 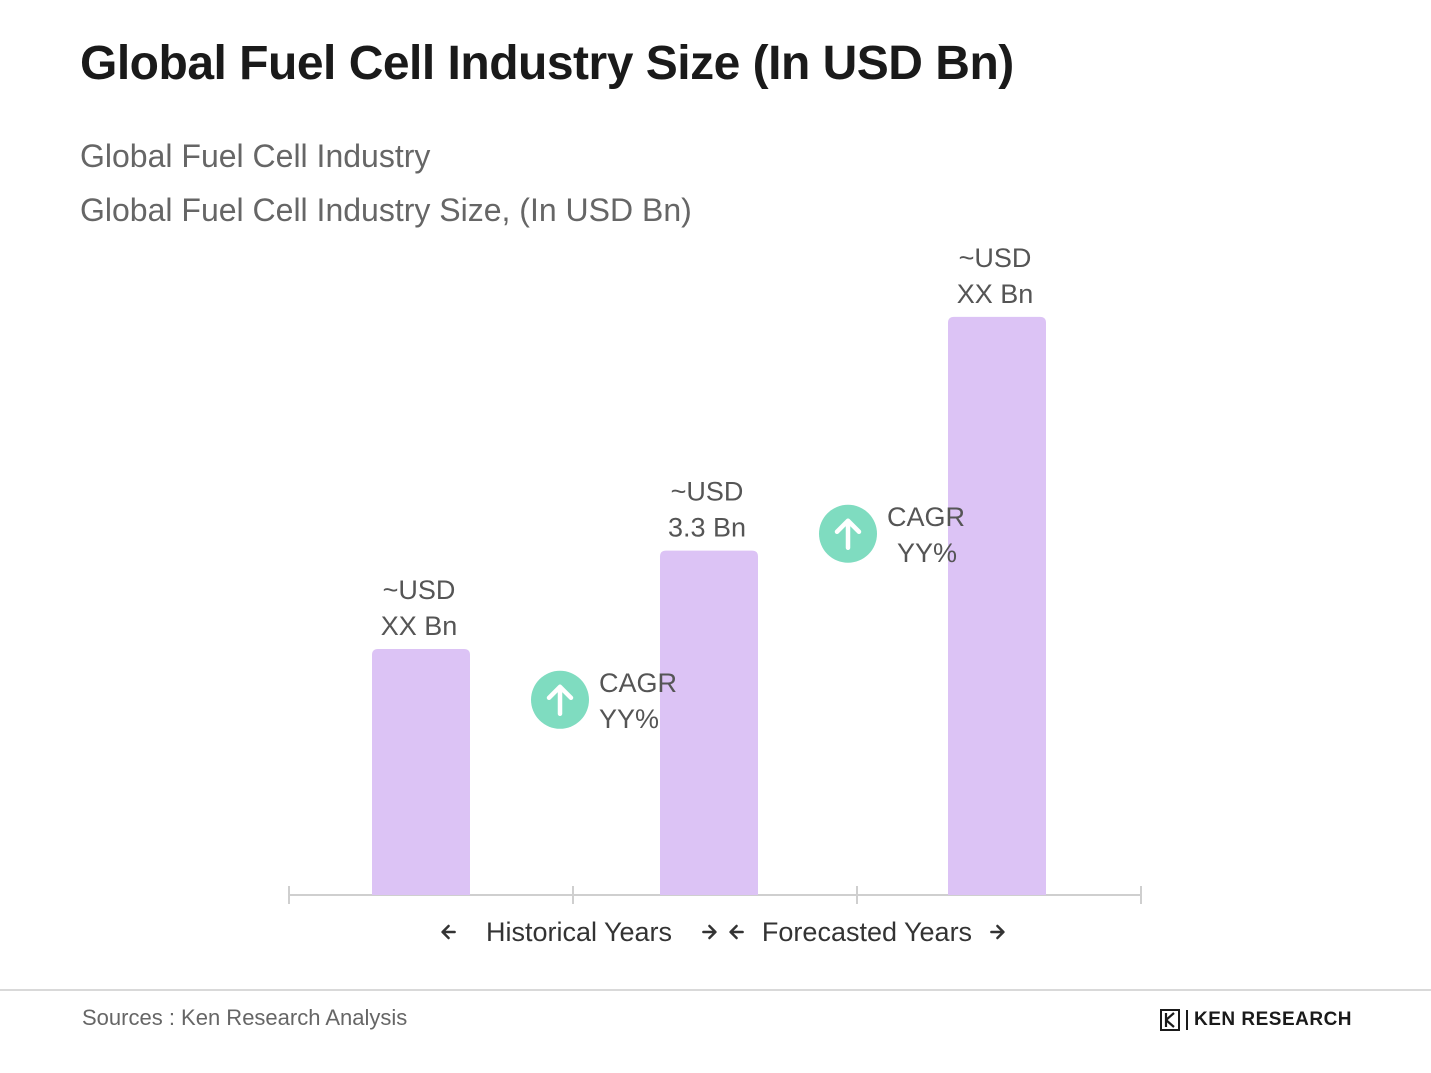 What do you see at coordinates (715, 990) in the screenshot?
I see `footer-divider` at bounding box center [715, 990].